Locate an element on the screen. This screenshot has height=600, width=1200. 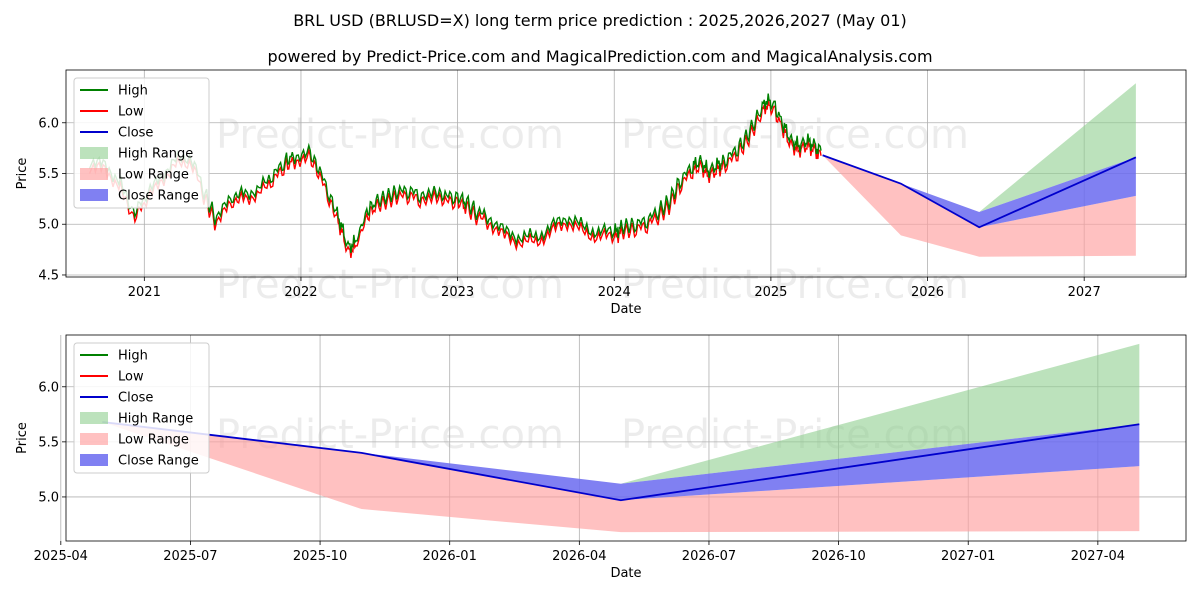
y-tick-label: 4.5 is located at coordinates (48, 275).